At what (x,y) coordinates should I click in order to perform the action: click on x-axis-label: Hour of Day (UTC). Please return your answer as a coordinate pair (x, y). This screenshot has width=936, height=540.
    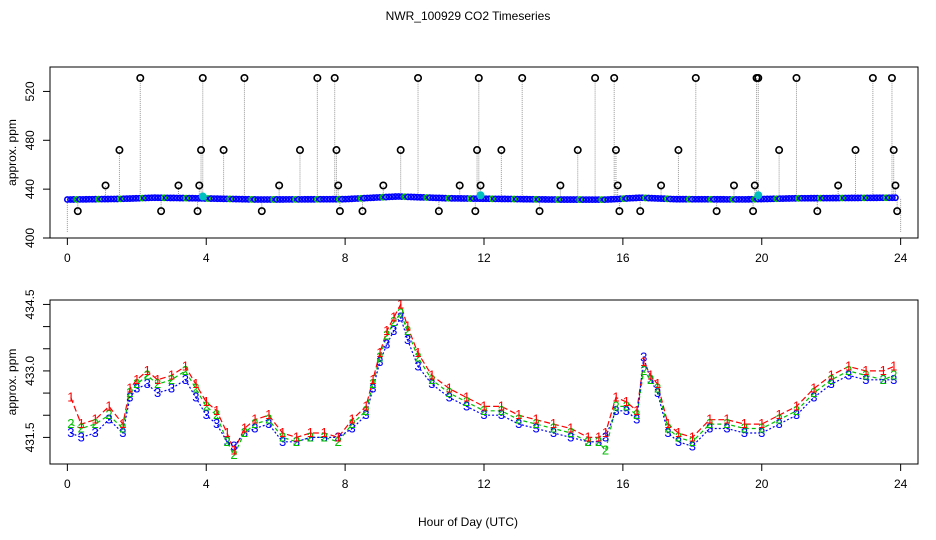
    Looking at the image, I should click on (467, 522).